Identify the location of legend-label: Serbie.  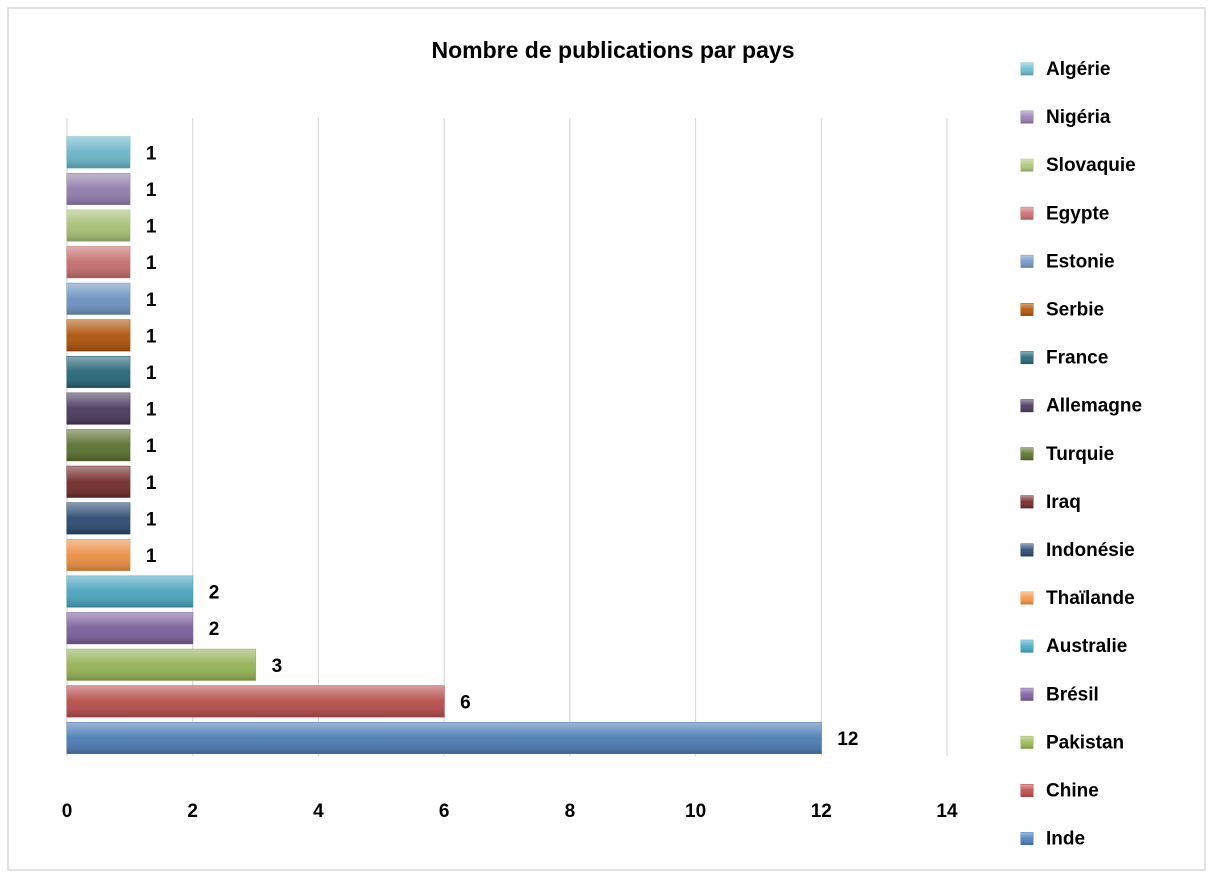
(1075, 310).